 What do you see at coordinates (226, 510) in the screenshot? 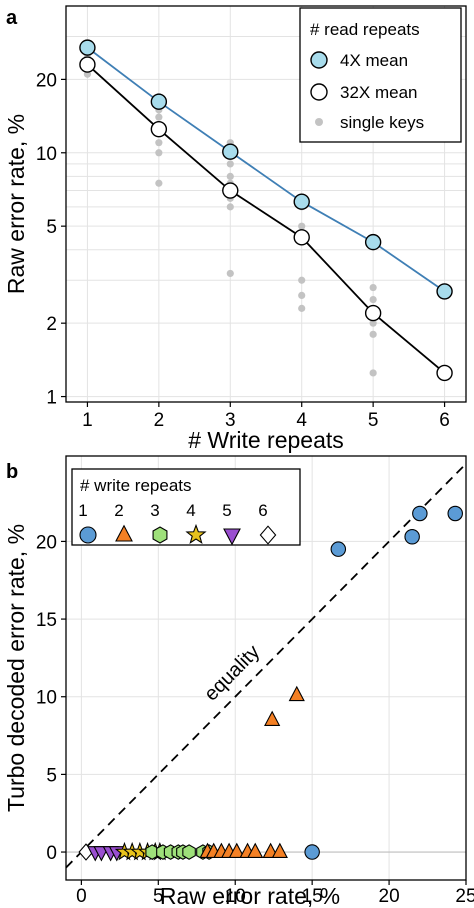
I see `legend-write-repeats-label-5: 5` at bounding box center [226, 510].